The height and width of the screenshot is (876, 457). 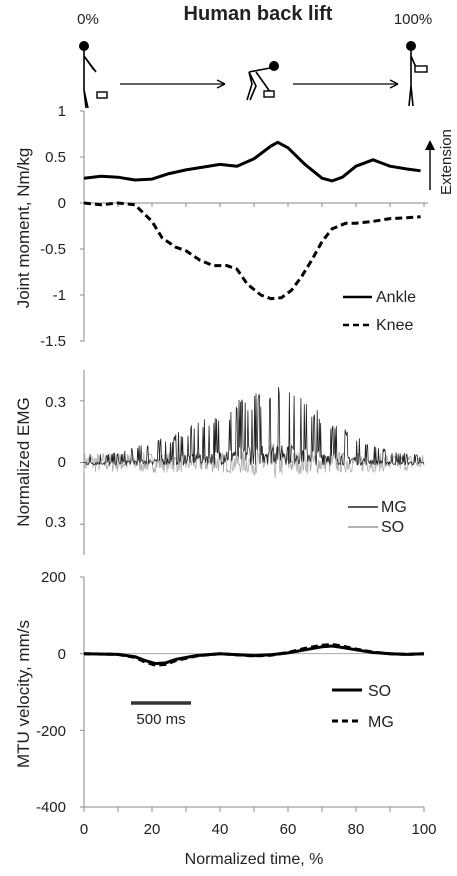 What do you see at coordinates (417, 74) in the screenshot?
I see `stick-figure-end-icon` at bounding box center [417, 74].